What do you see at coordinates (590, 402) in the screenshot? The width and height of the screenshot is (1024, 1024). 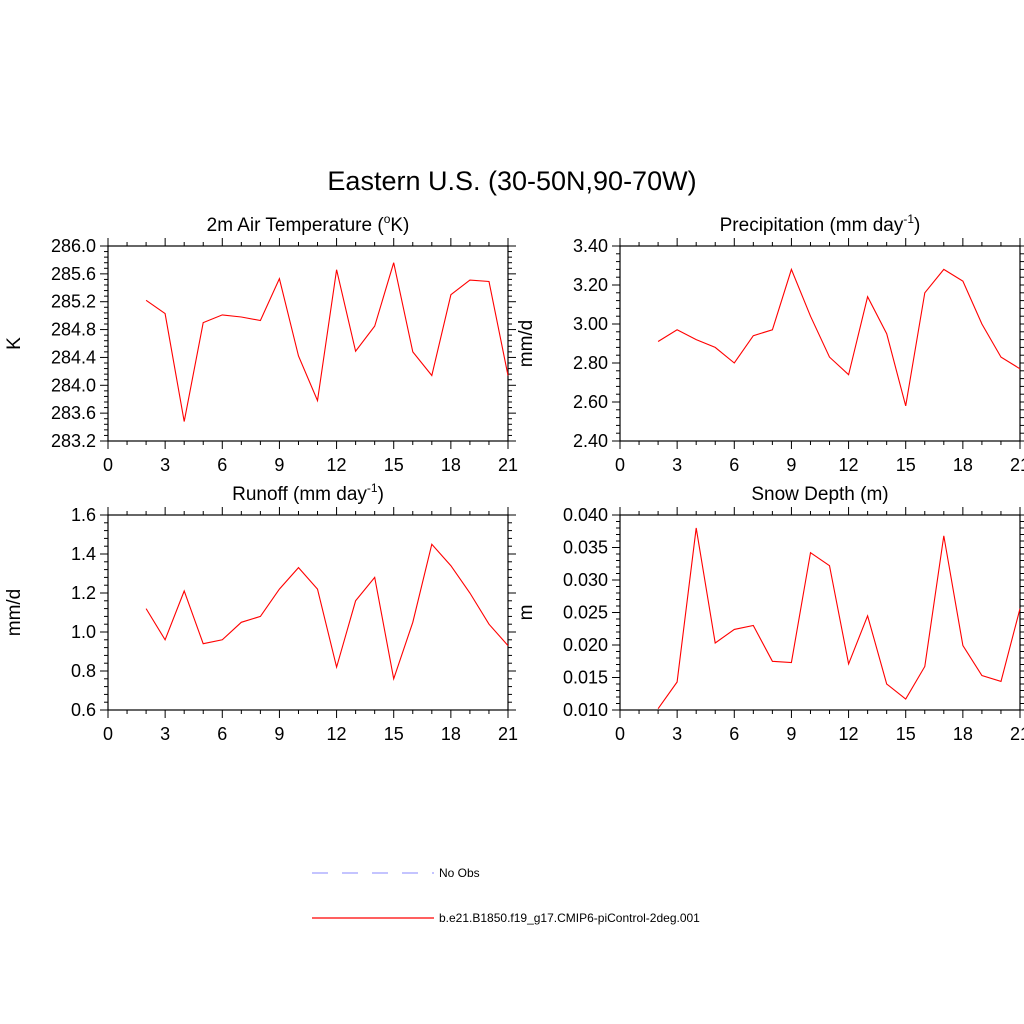 I see `y-tick-label: 2.60` at bounding box center [590, 402].